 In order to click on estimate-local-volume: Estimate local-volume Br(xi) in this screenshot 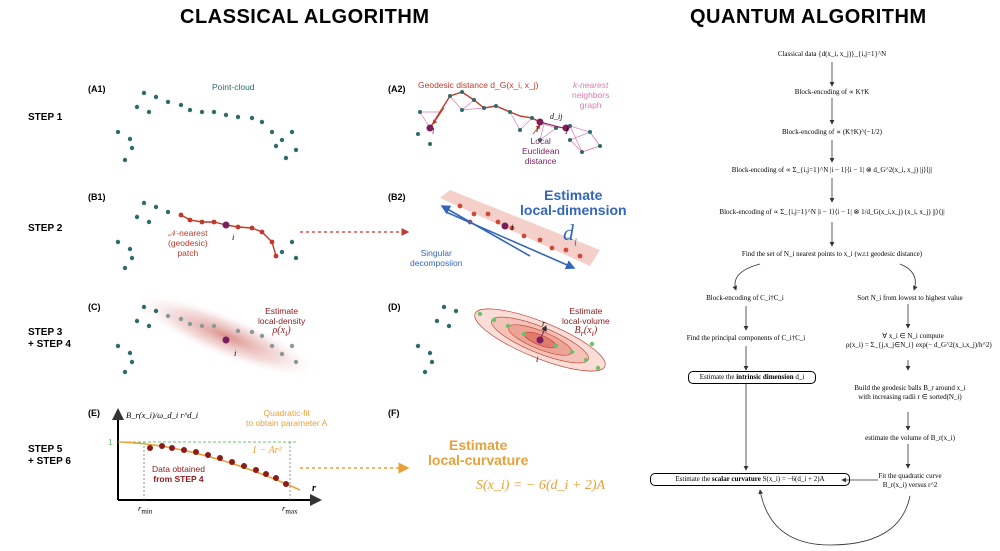, I will do `click(586, 322)`.